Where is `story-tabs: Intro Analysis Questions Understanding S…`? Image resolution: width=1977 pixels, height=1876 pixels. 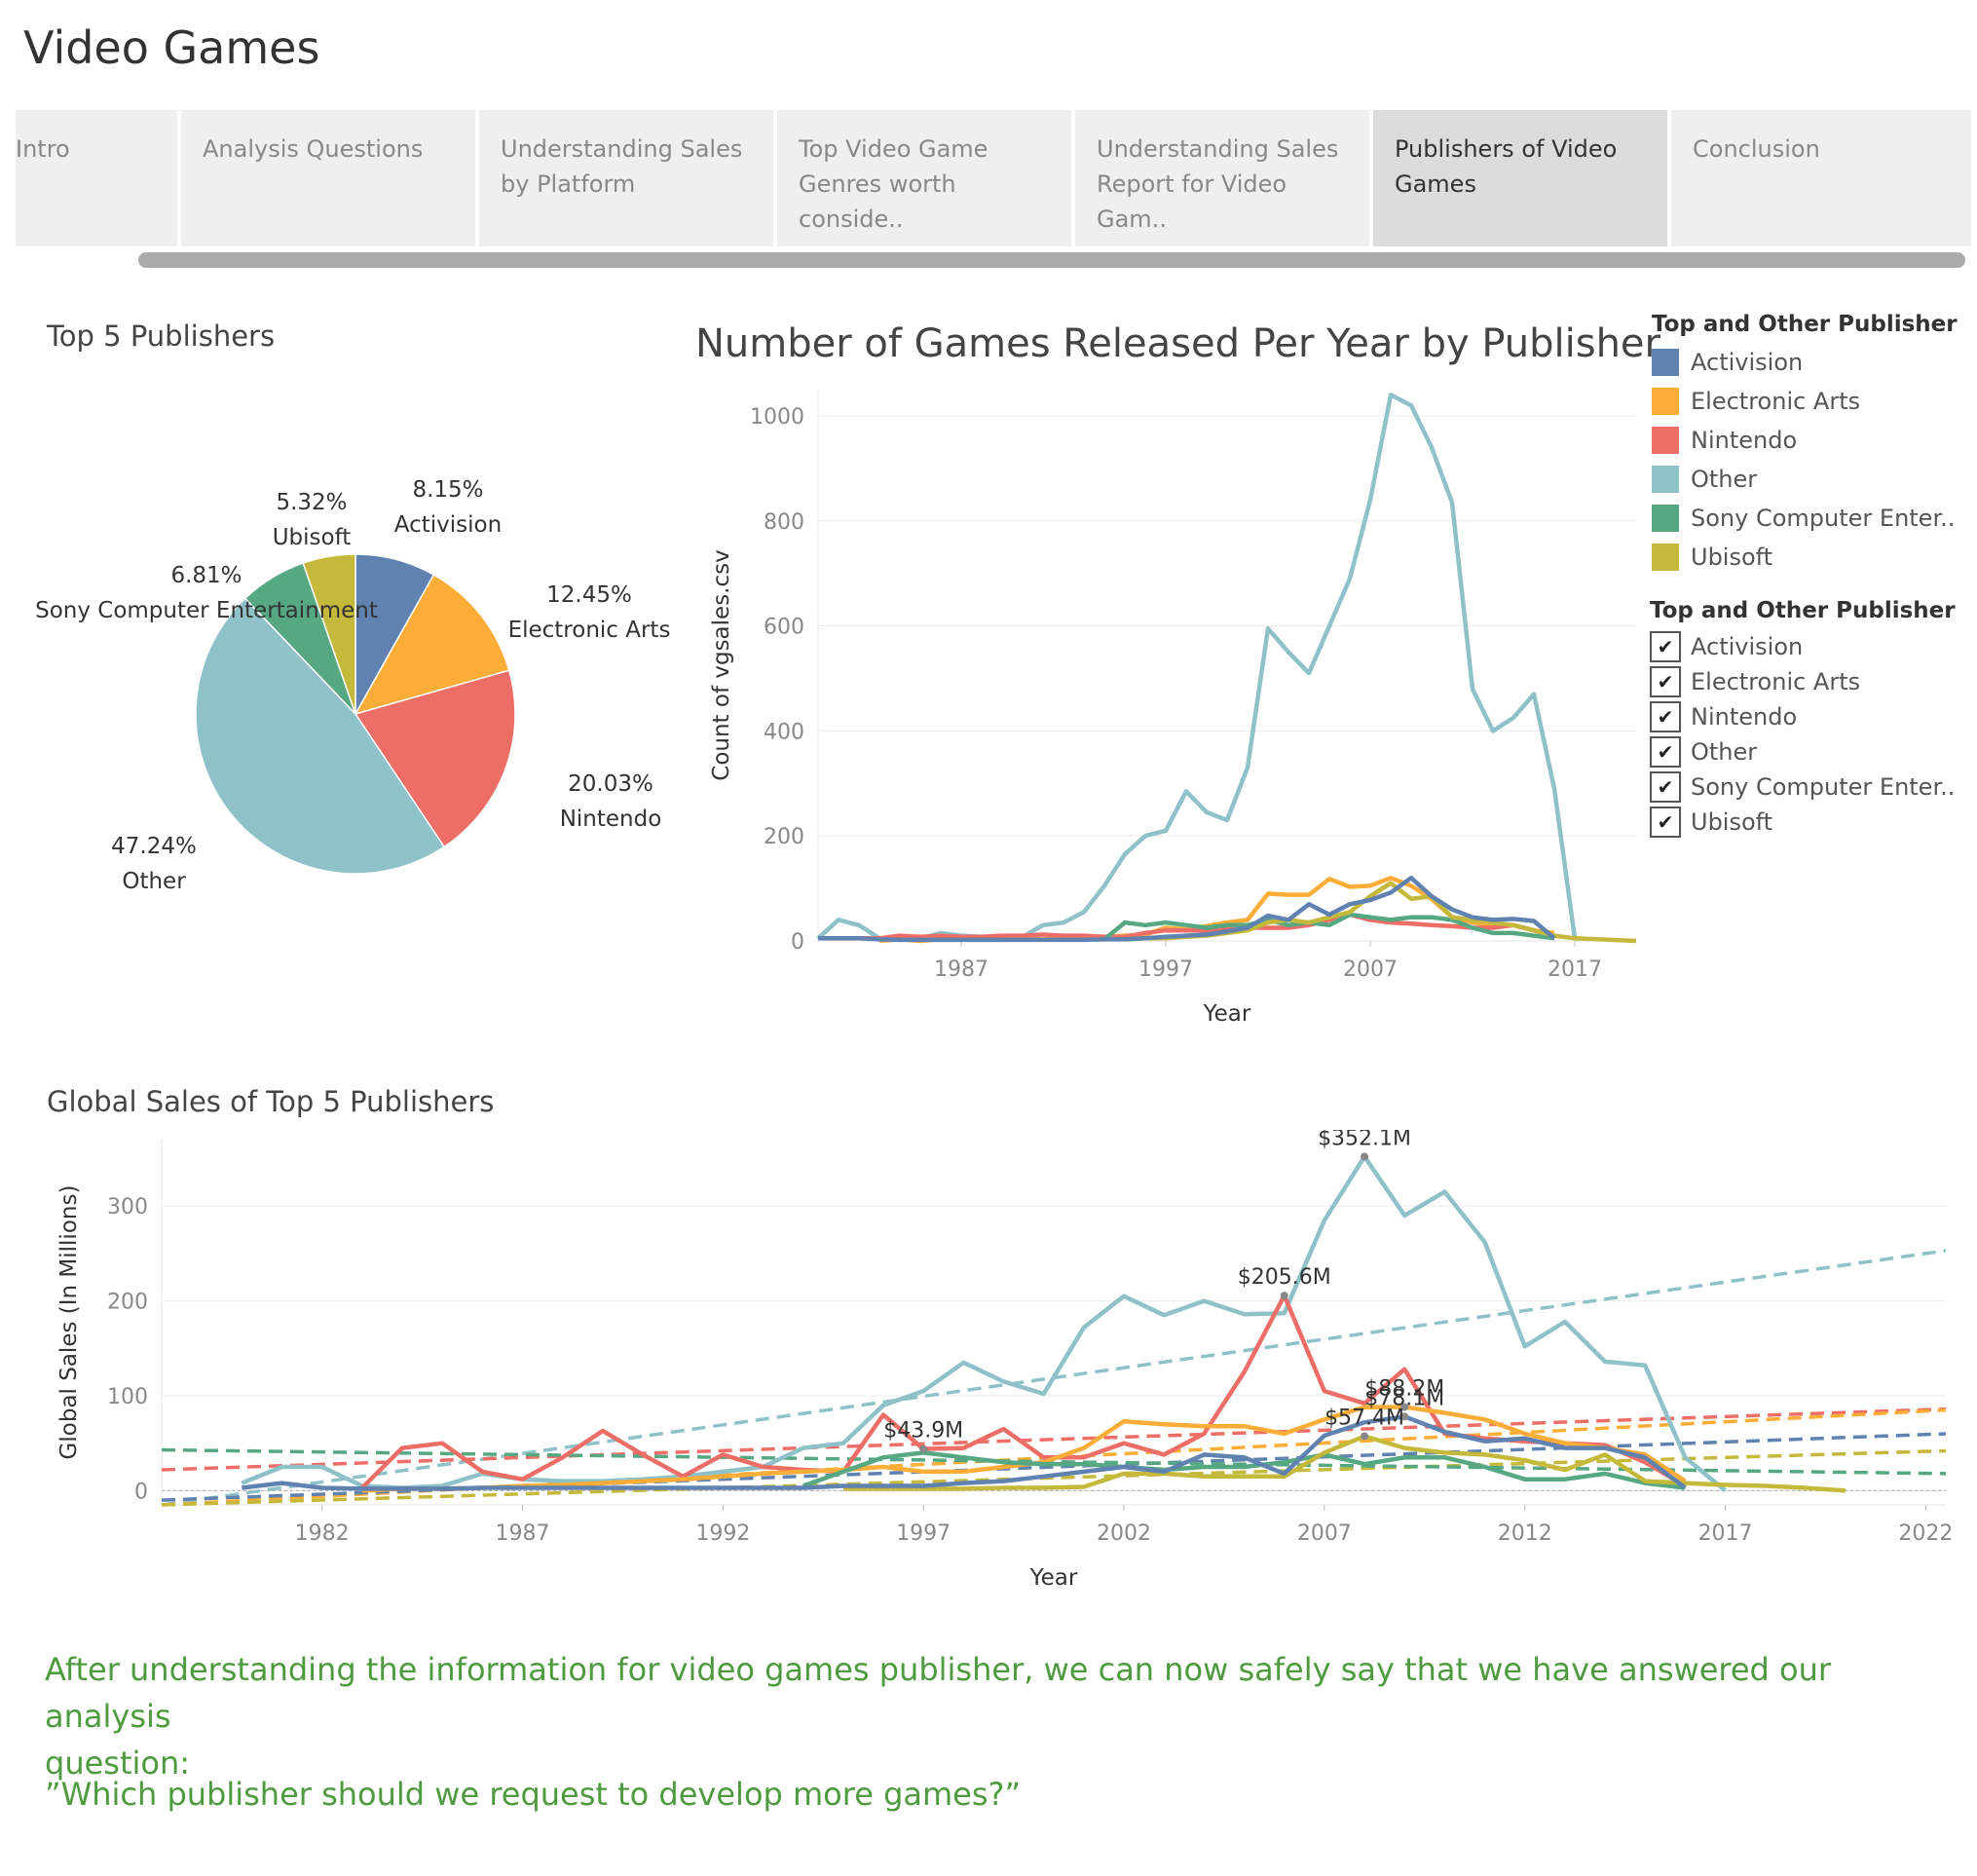
story-tabs: Intro Analysis Questions Understanding S… is located at coordinates (994, 178).